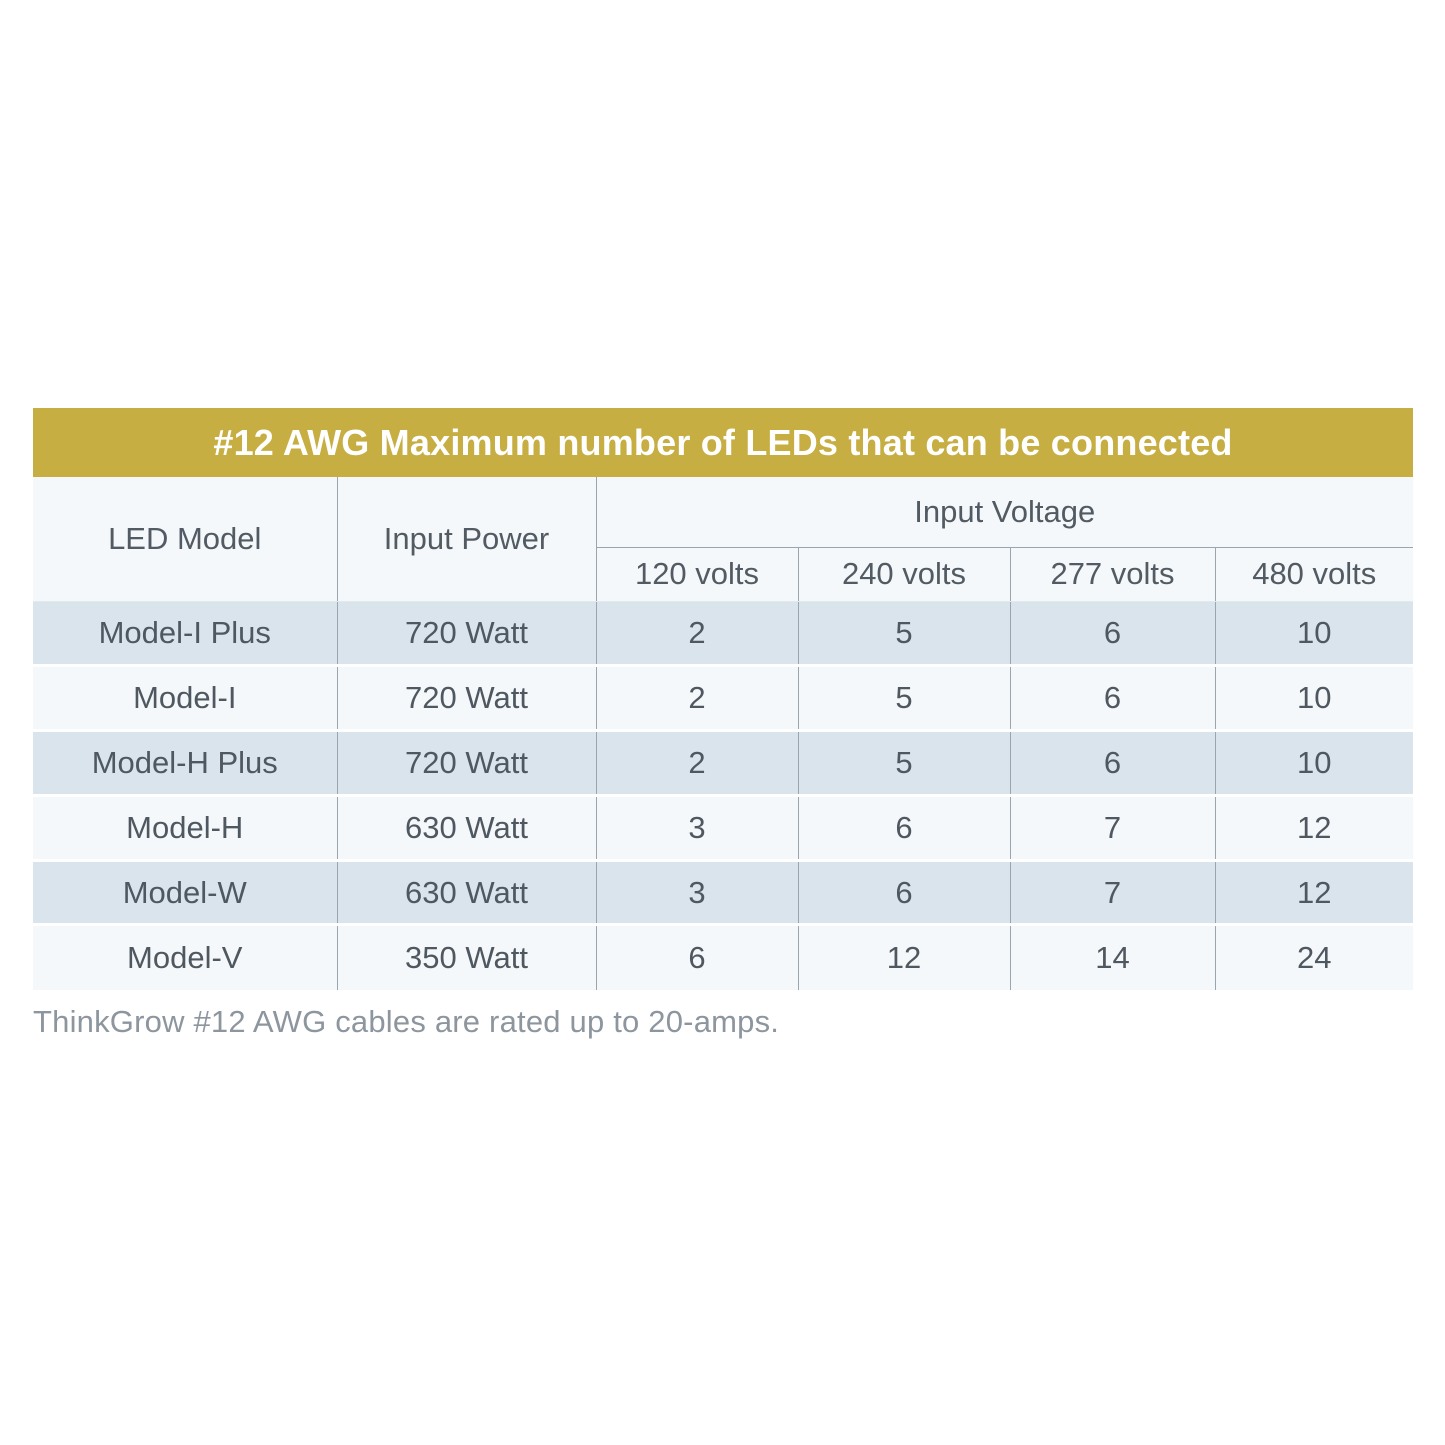 This screenshot has height=1445, width=1445. What do you see at coordinates (466, 956) in the screenshot?
I see `cell-power: 350 Watt` at bounding box center [466, 956].